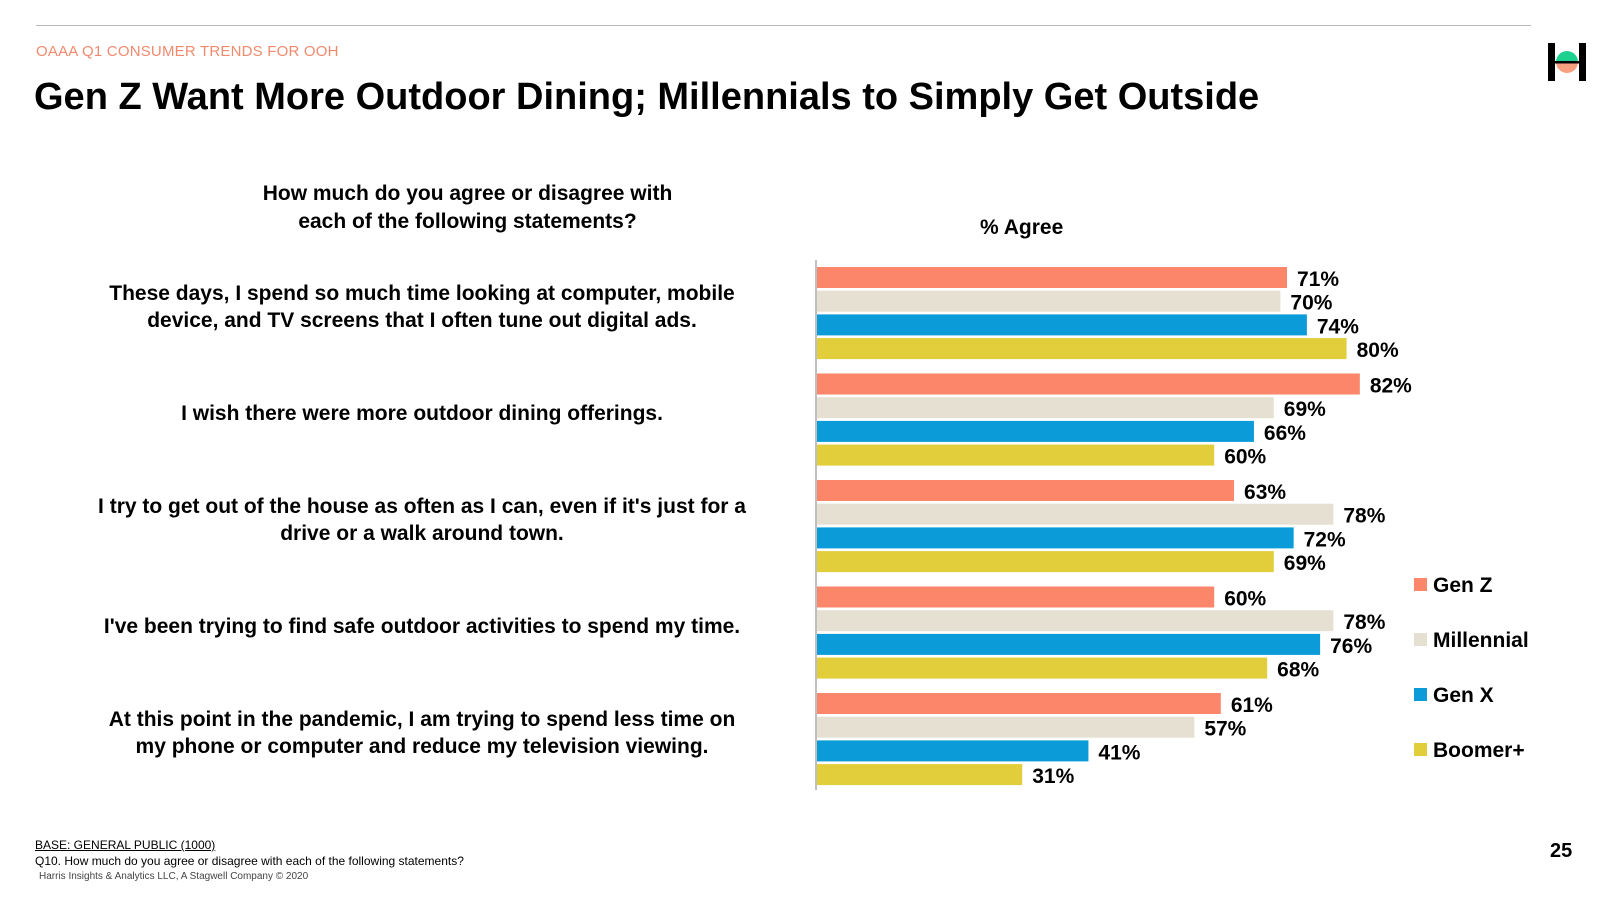 The image size is (1600, 900). What do you see at coordinates (1378, 350) in the screenshot?
I see `data-label: 80%` at bounding box center [1378, 350].